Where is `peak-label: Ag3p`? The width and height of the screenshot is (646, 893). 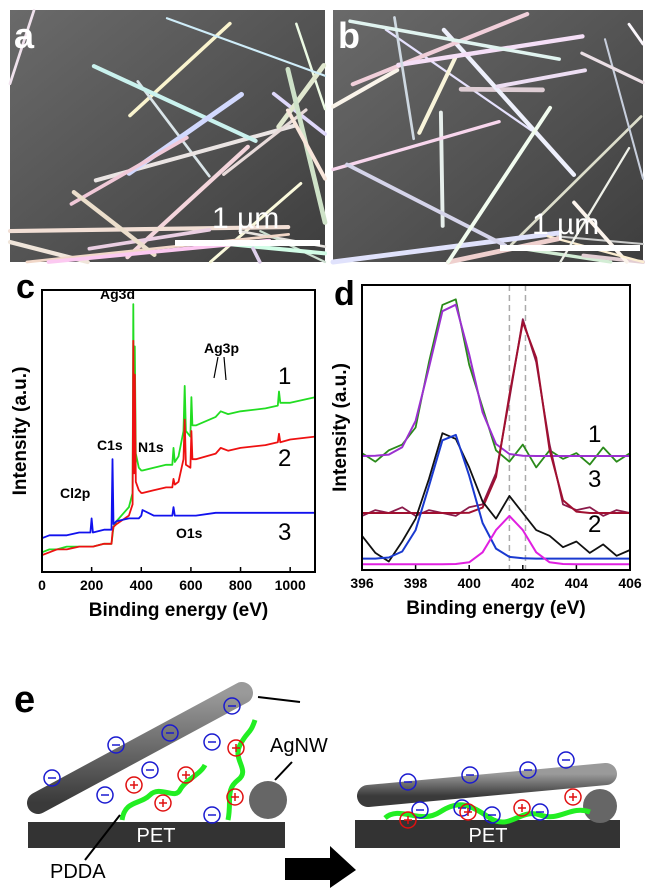 peak-label: Ag3p is located at coordinates (221, 348).